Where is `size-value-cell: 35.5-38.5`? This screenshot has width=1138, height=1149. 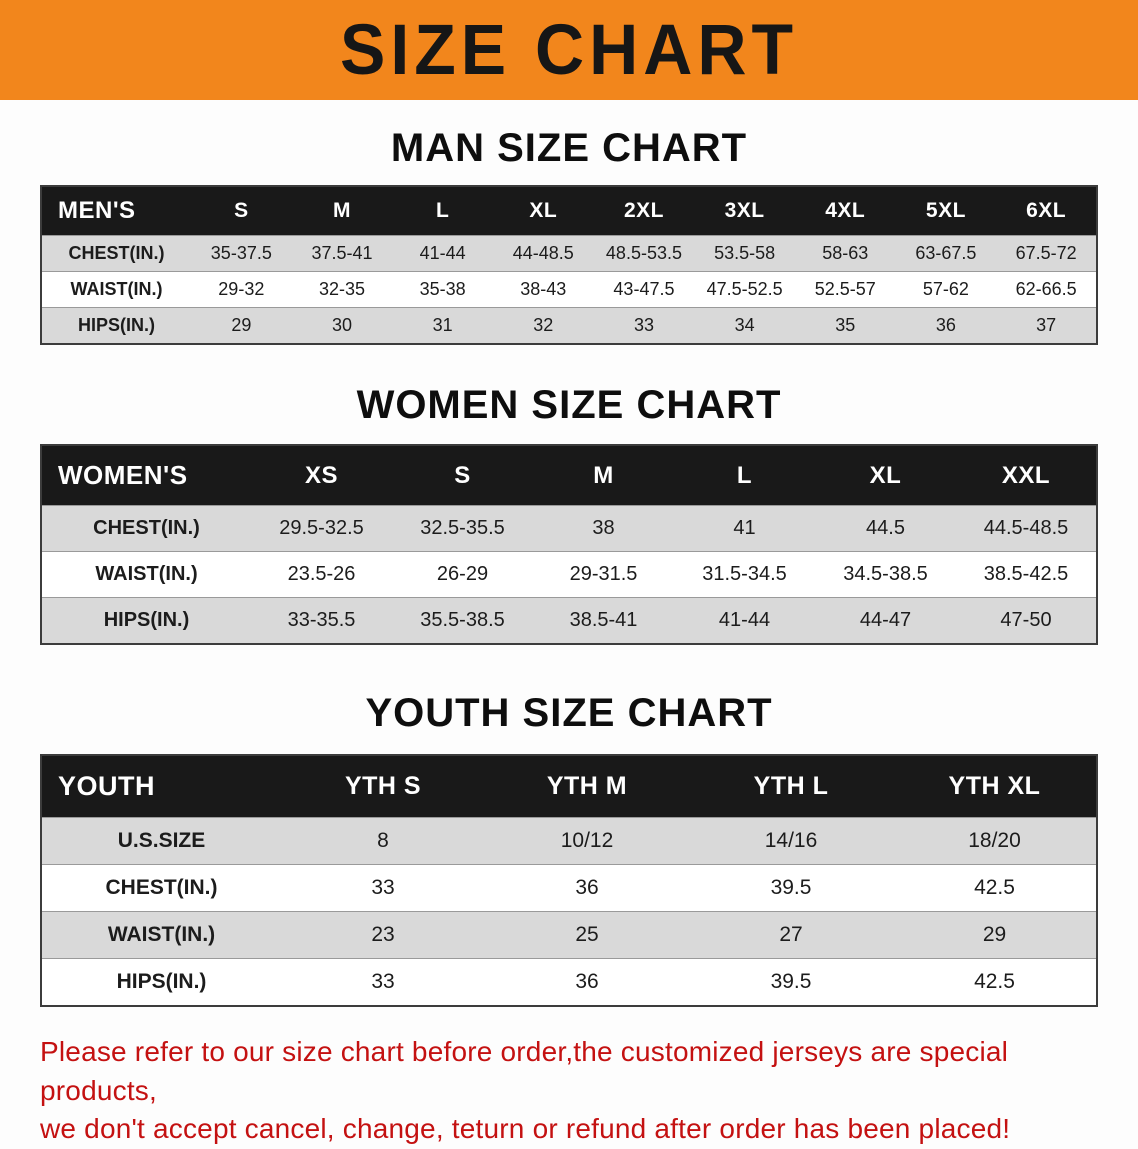 size-value-cell: 35.5-38.5 is located at coordinates (462, 620).